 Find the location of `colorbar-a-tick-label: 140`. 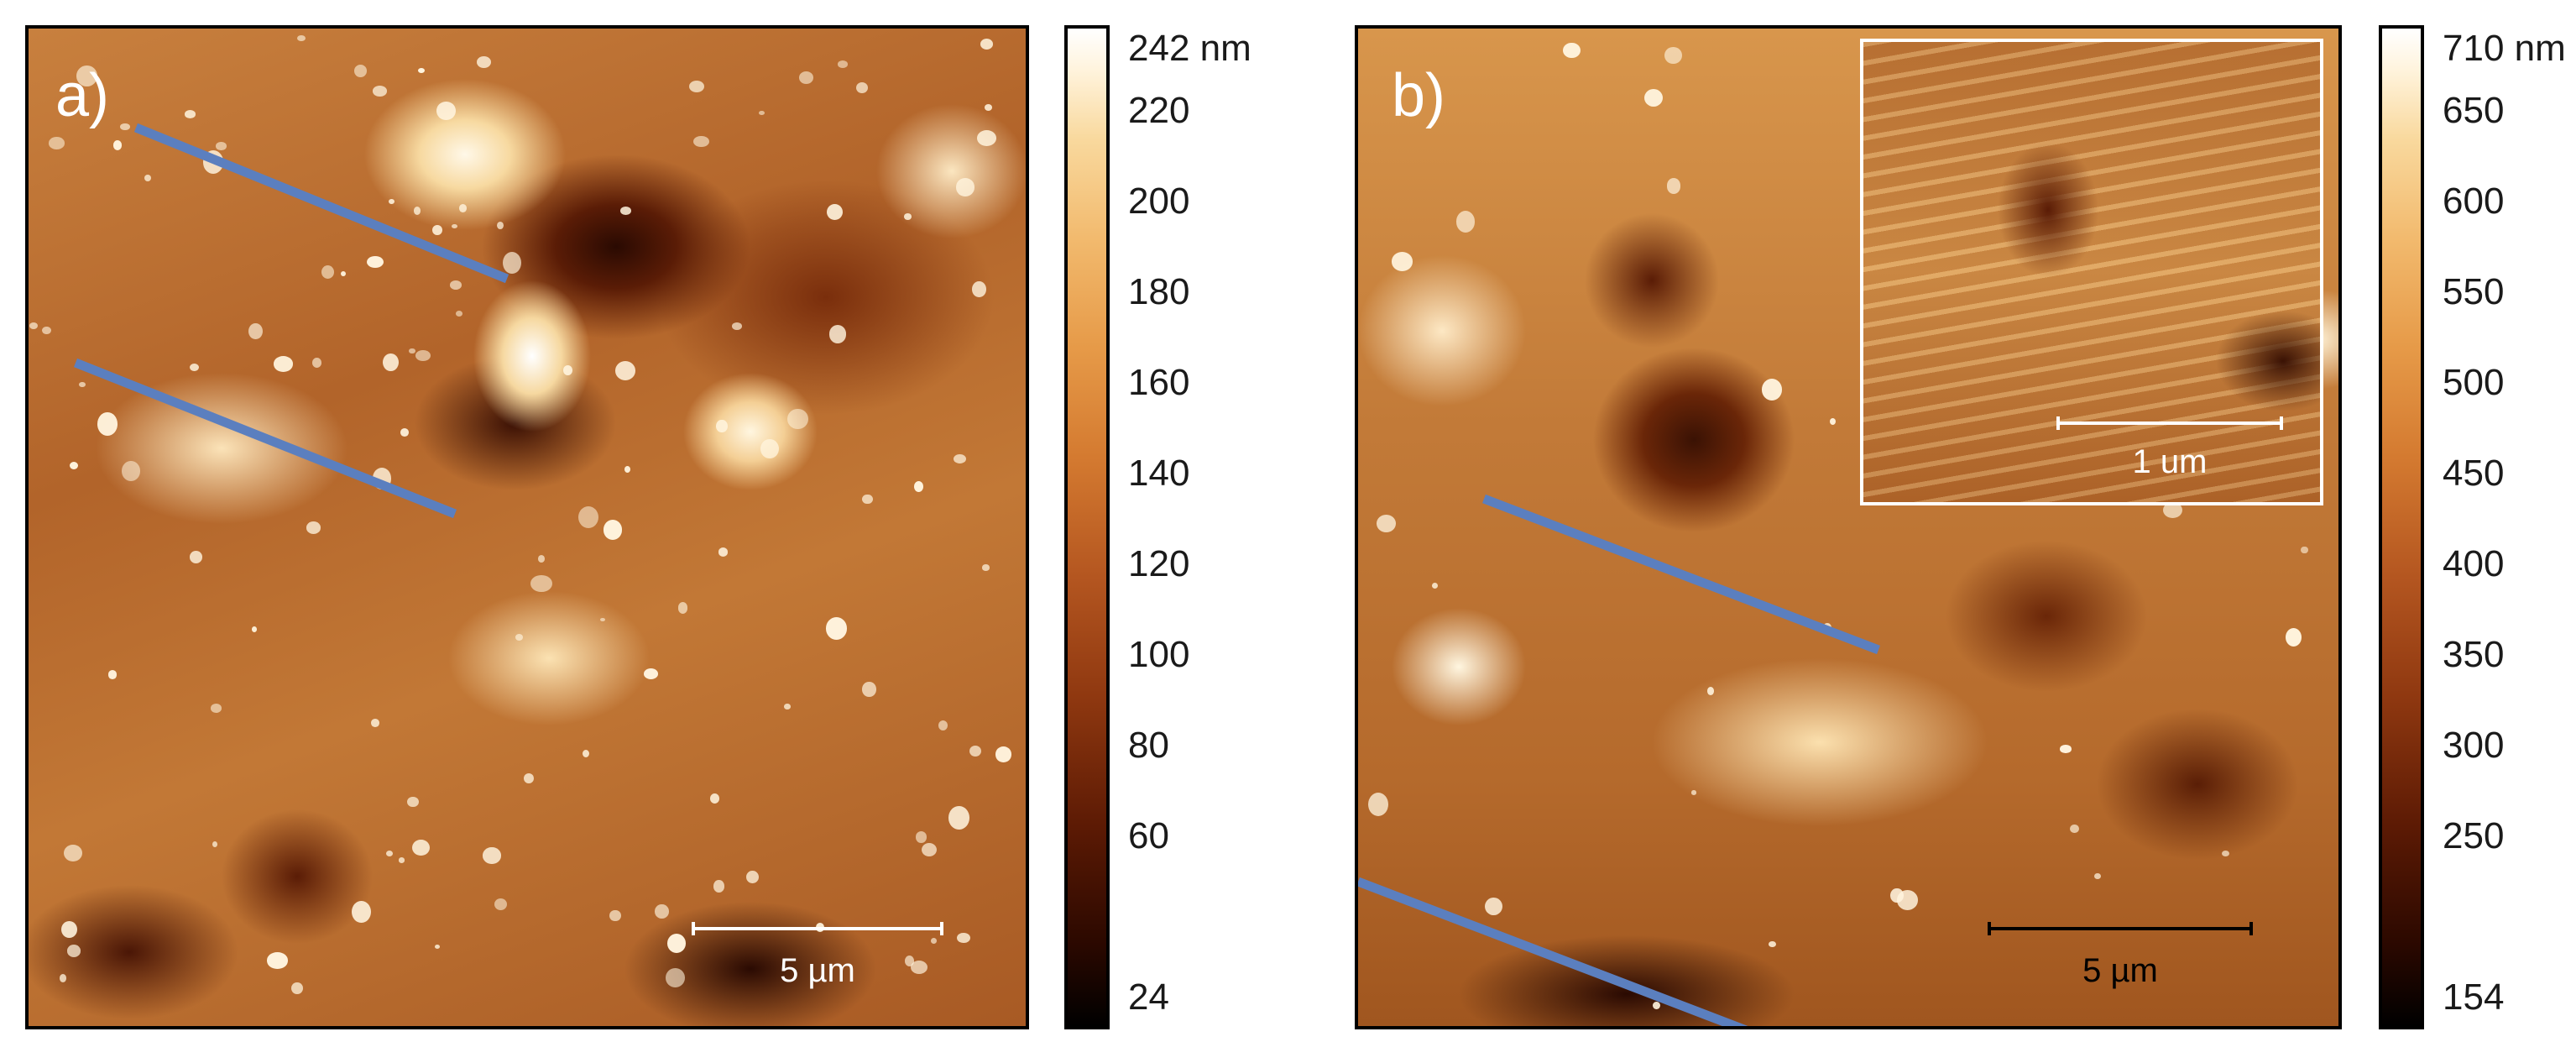

colorbar-a-tick-label: 140 is located at coordinates (1159, 473).